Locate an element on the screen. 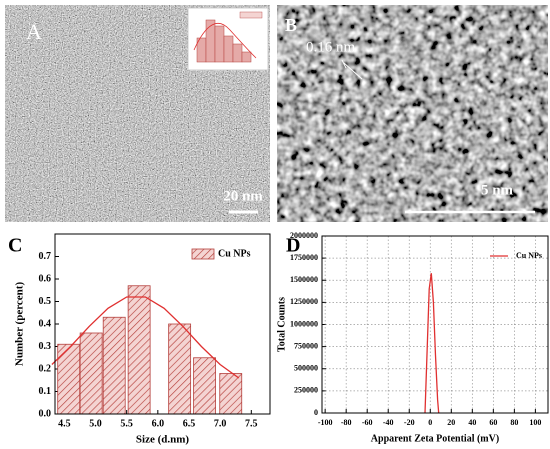 This screenshot has width=550, height=449. y-tick-label: 1500000 is located at coordinates (304, 279).